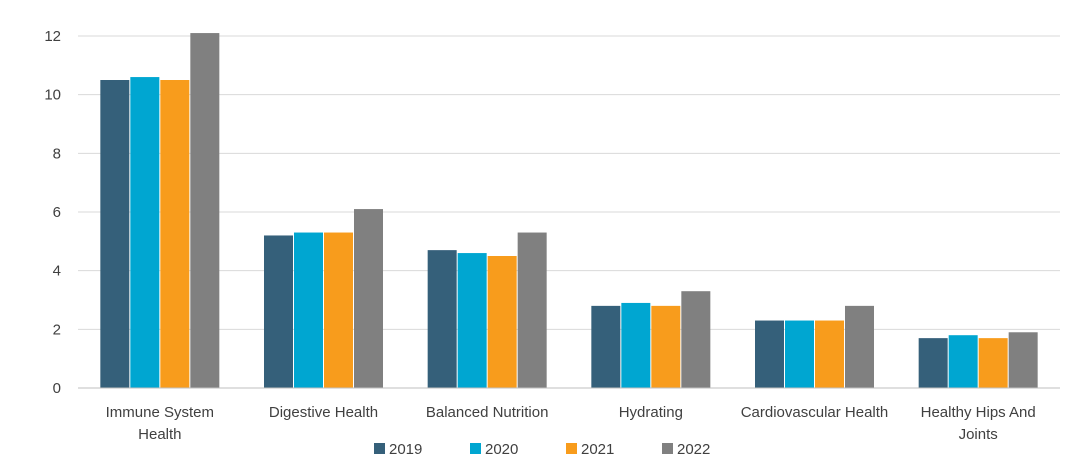 This screenshot has width=1080, height=465. What do you see at coordinates (978, 412) in the screenshot?
I see `x-tick-label: Healthy Hips And` at bounding box center [978, 412].